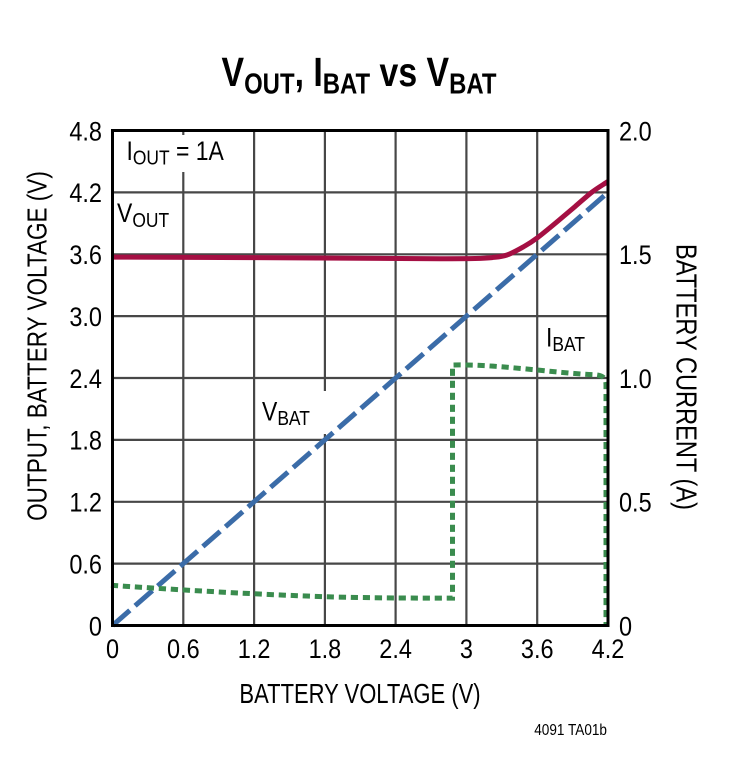 This screenshot has height=772, width=735. What do you see at coordinates (85, 317) in the screenshot?
I see `svg-text: 3.0` at bounding box center [85, 317].